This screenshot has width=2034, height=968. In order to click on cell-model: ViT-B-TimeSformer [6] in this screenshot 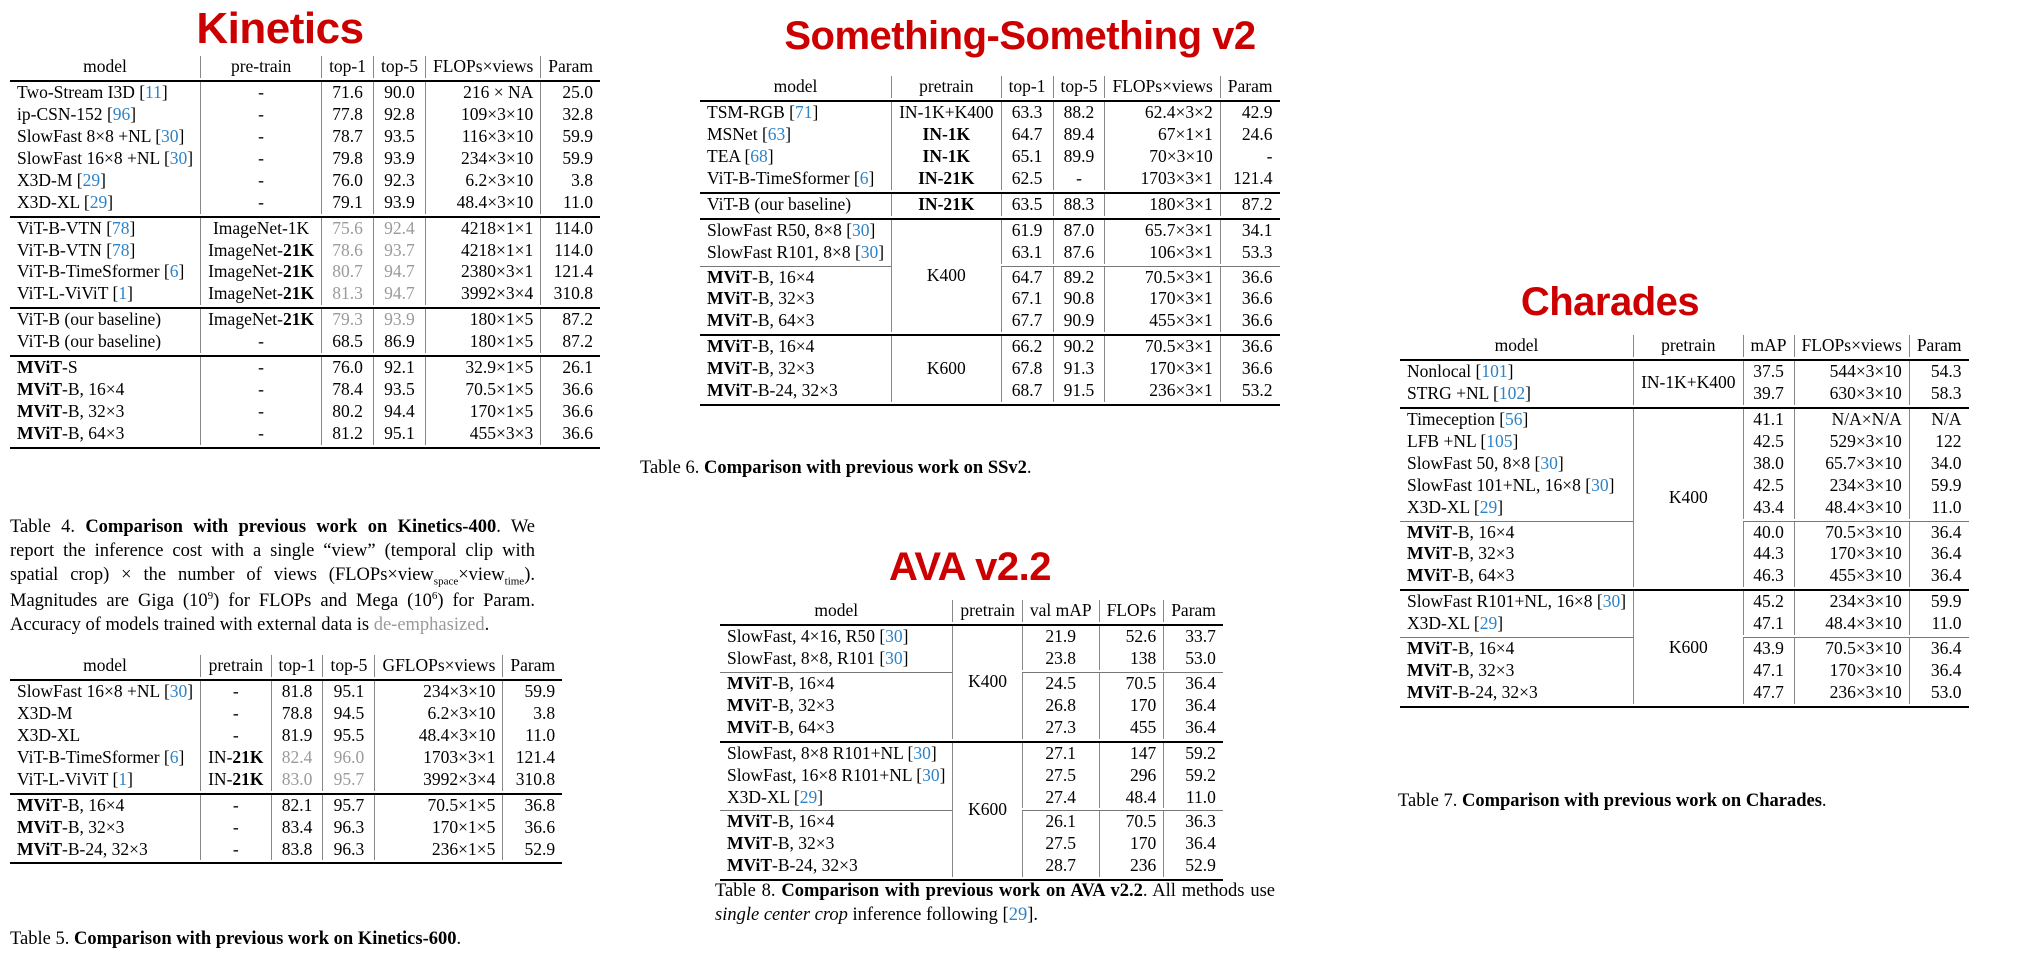, I will do `click(791, 177)`.